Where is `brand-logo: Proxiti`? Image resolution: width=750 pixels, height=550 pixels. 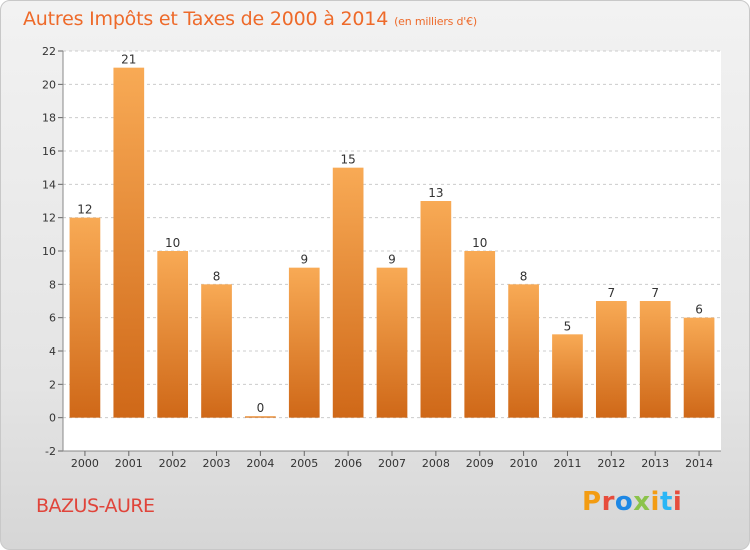 brand-logo: Proxiti is located at coordinates (632, 502).